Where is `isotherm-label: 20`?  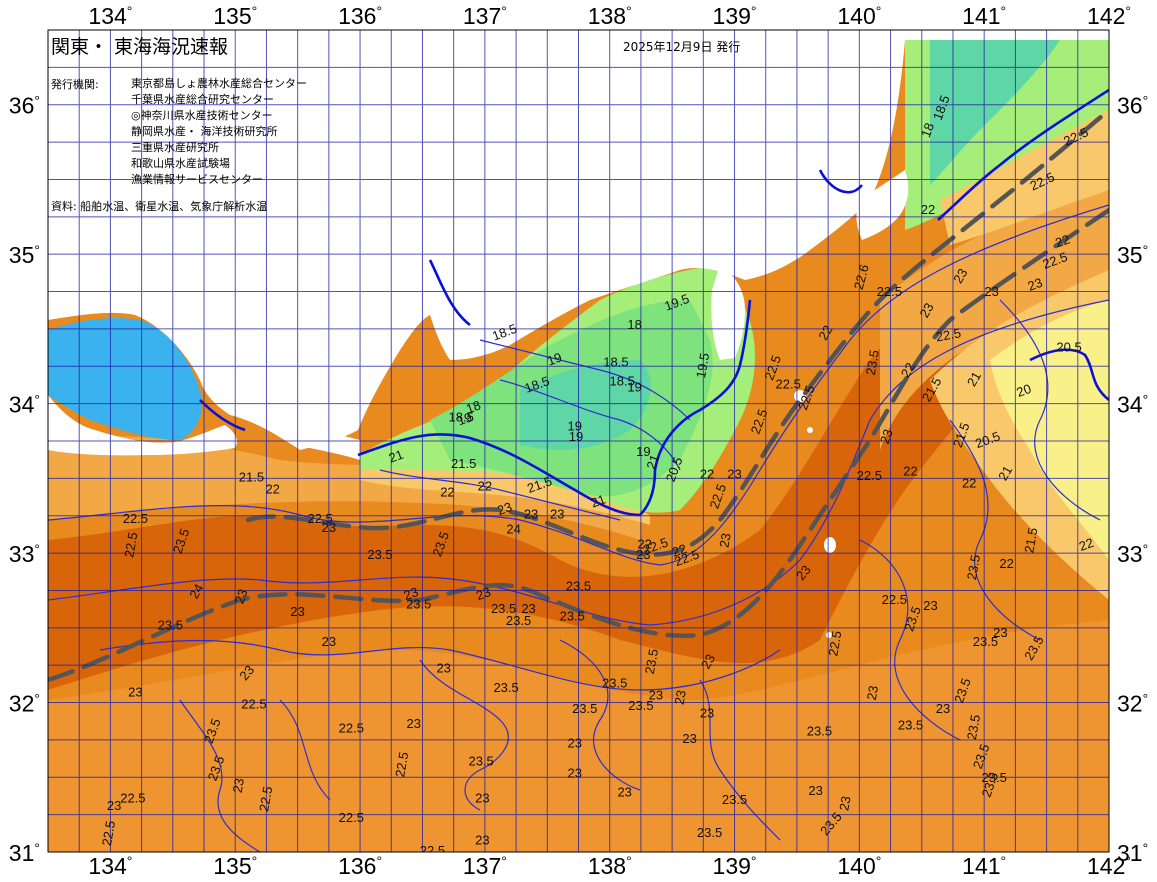 isotherm-label: 20 is located at coordinates (1023, 390).